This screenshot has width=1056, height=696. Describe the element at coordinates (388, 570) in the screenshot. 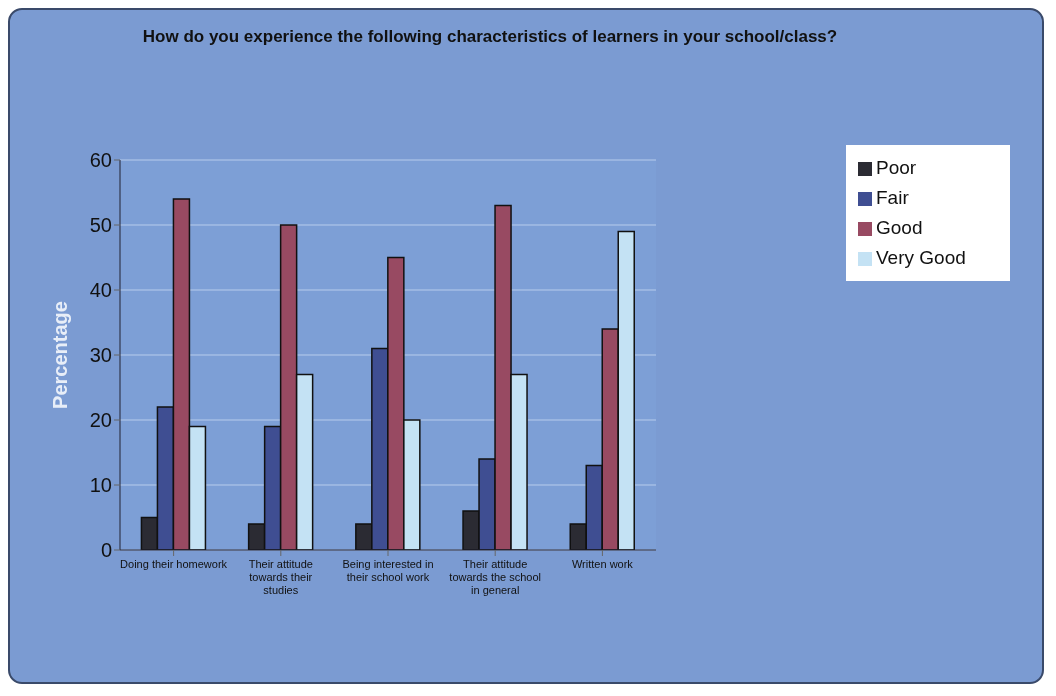

I see `x-tick-label: Being interested in their school work` at that location.